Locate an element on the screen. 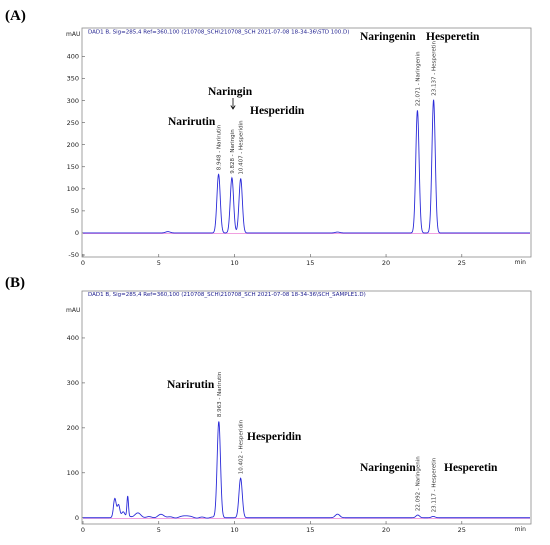 The image size is (550, 545). y-tick-label: 50 is located at coordinates (75, 211).